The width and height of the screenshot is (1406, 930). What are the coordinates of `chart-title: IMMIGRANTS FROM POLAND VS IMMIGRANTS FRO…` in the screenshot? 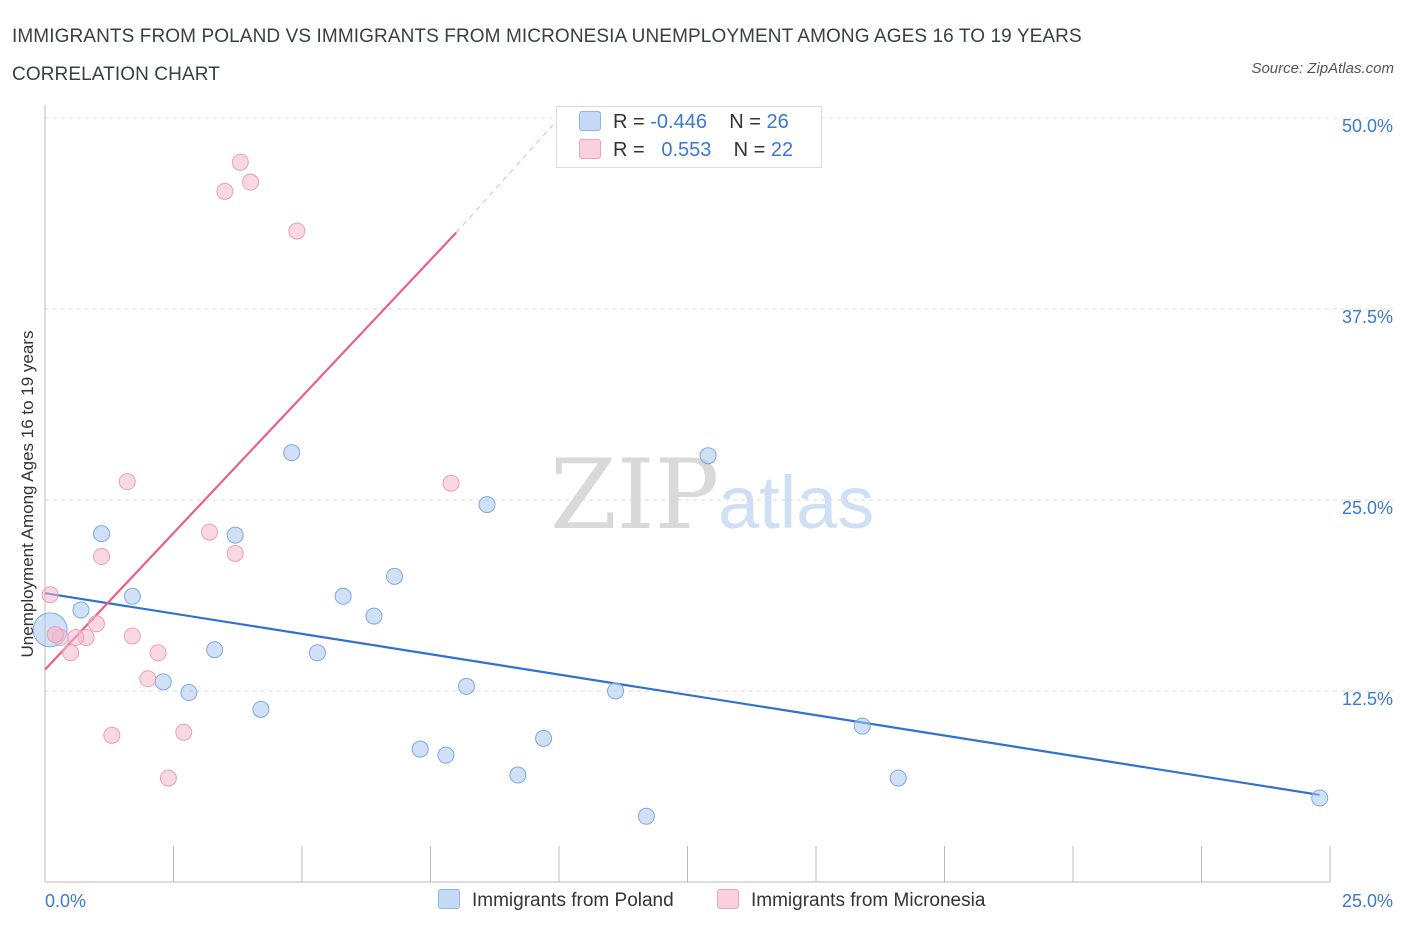 It's located at (547, 55).